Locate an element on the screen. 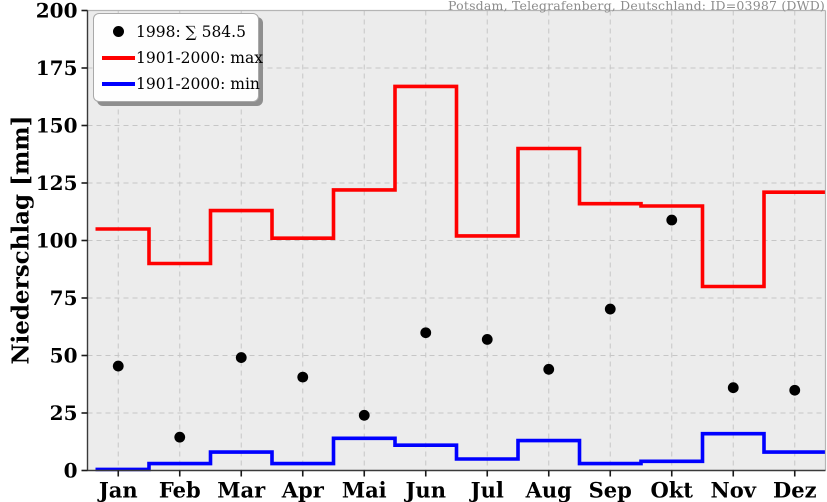 The image size is (827, 502). x-tick-label-Mar: Mar is located at coordinates (241, 490).